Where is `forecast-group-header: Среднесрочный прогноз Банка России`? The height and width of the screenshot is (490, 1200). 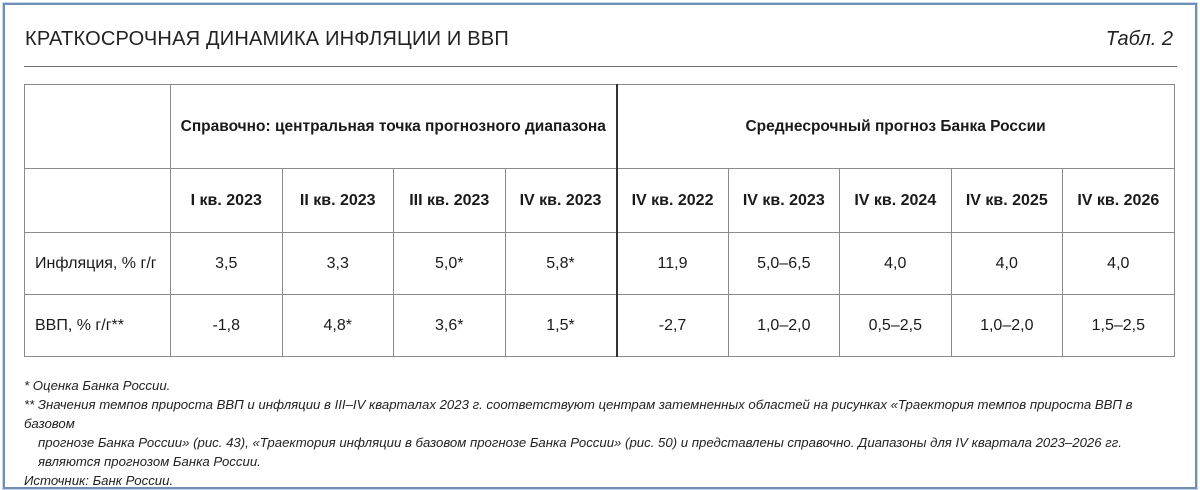 forecast-group-header: Среднесрочный прогноз Банка России is located at coordinates (895, 126).